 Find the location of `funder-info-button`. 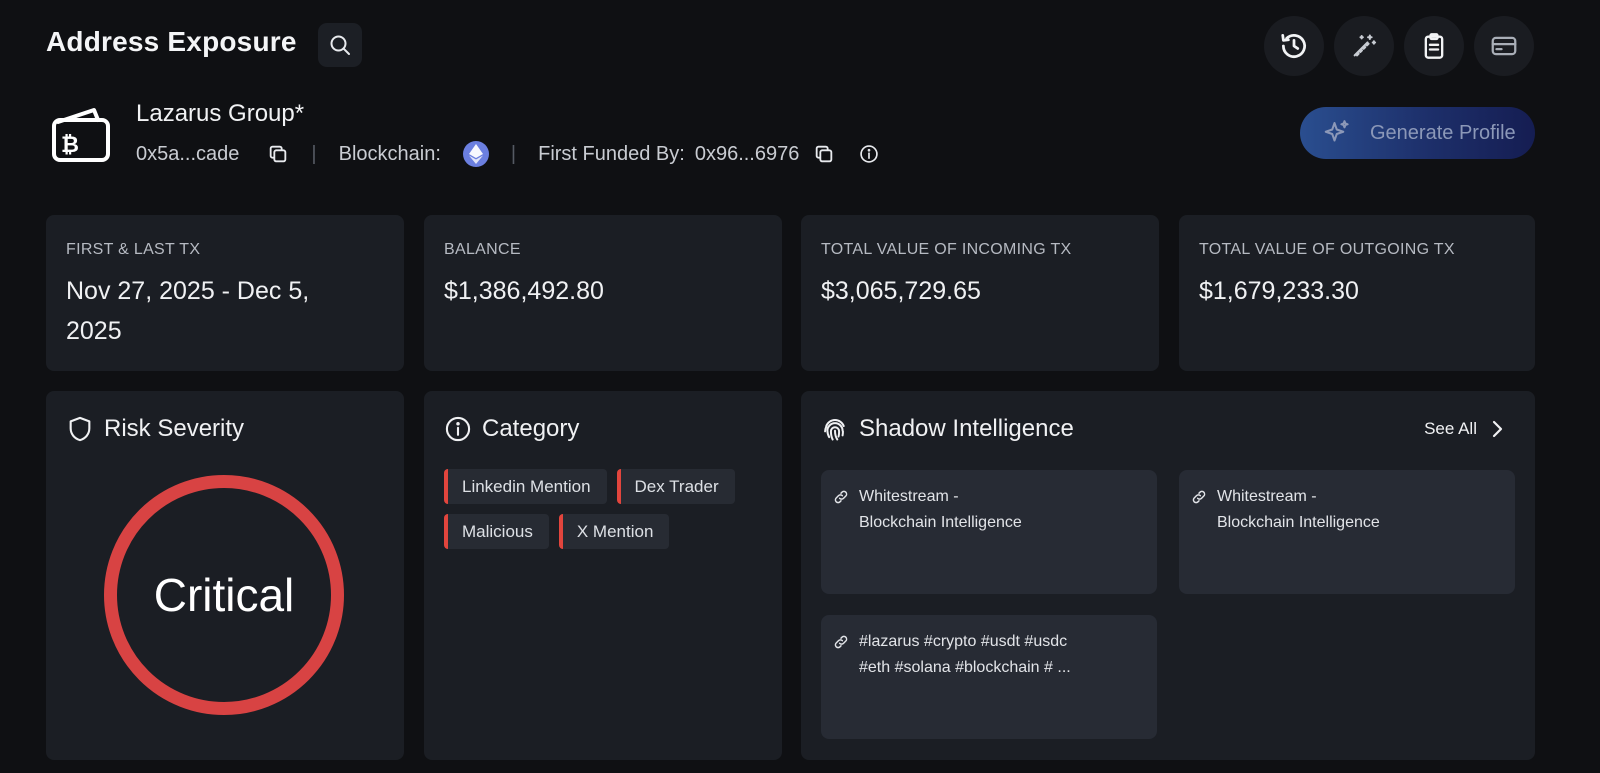

funder-info-button is located at coordinates (869, 154).